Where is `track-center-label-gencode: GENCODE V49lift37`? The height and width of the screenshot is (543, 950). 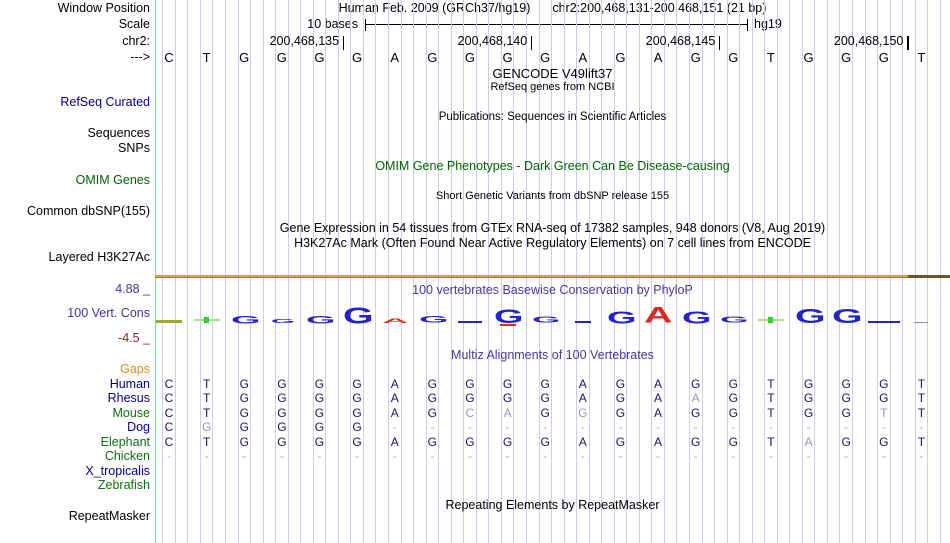
track-center-label-gencode: GENCODE V49lift37 is located at coordinates (552, 73).